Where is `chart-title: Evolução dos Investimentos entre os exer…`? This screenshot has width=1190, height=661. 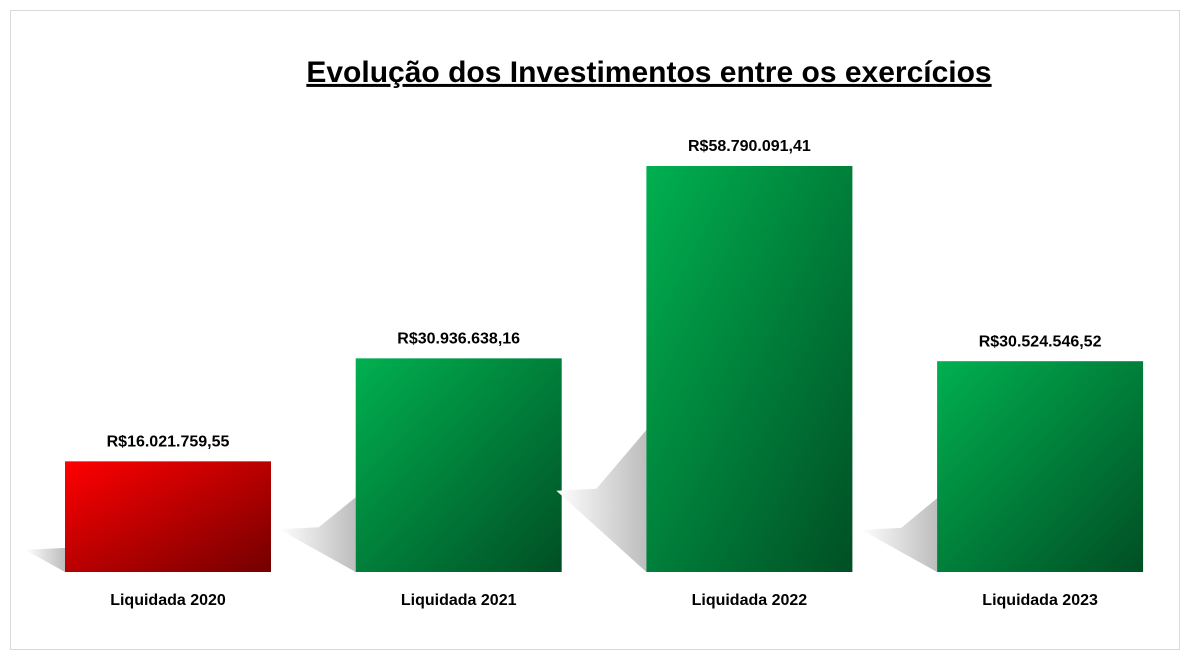 chart-title: Evolução dos Investimentos entre os exer… is located at coordinates (648, 72).